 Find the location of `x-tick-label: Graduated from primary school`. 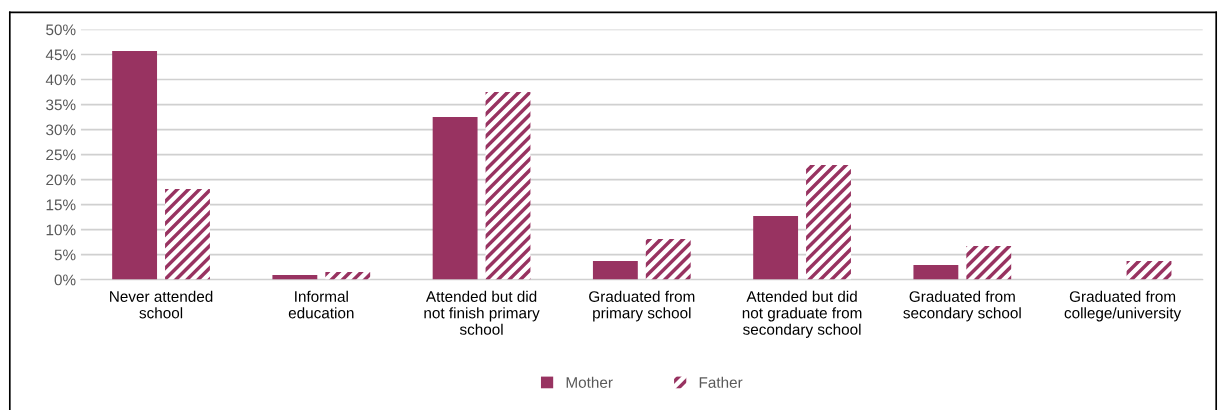

x-tick-label: Graduated from primary school is located at coordinates (642, 306).